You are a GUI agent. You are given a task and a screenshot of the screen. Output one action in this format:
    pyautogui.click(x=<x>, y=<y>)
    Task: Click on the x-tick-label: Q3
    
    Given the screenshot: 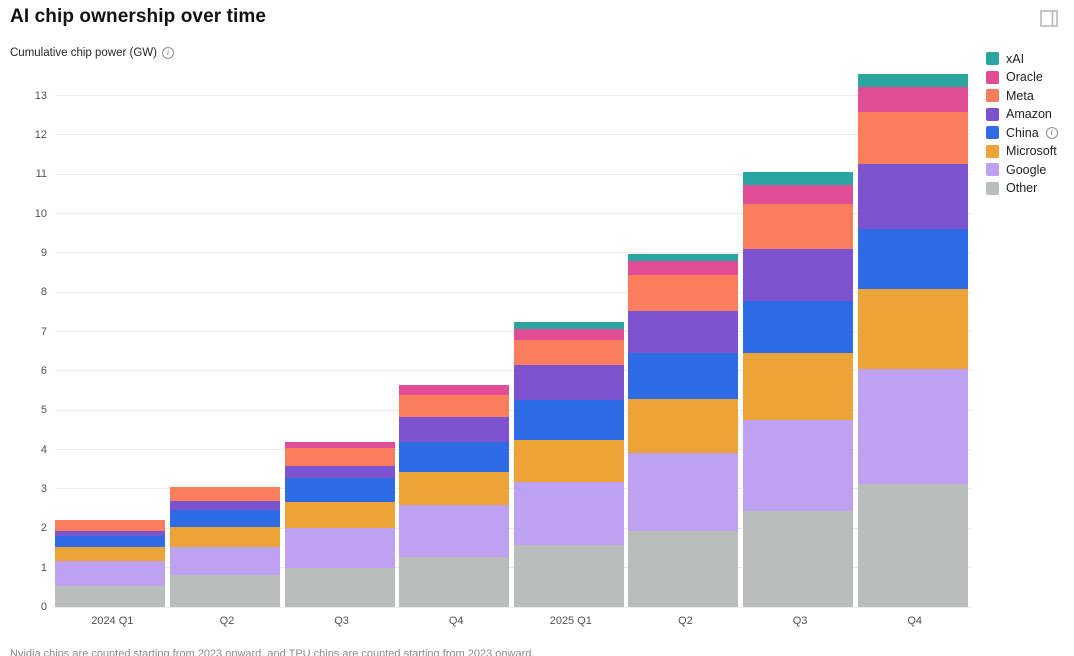 What is the action you would take?
    pyautogui.click(x=341, y=621)
    